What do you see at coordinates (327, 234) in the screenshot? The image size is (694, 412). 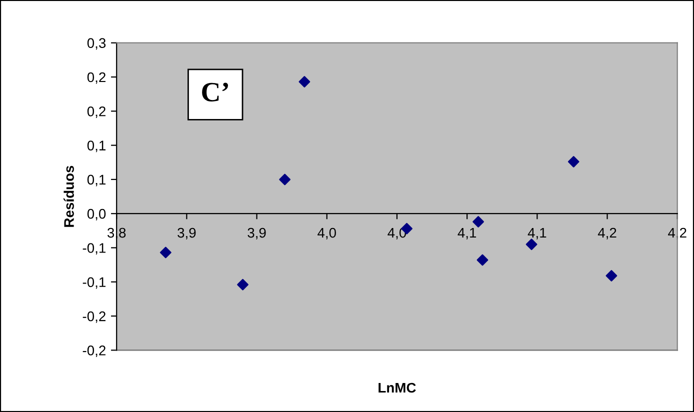 I see `x-tick-label: 4,0` at bounding box center [327, 234].